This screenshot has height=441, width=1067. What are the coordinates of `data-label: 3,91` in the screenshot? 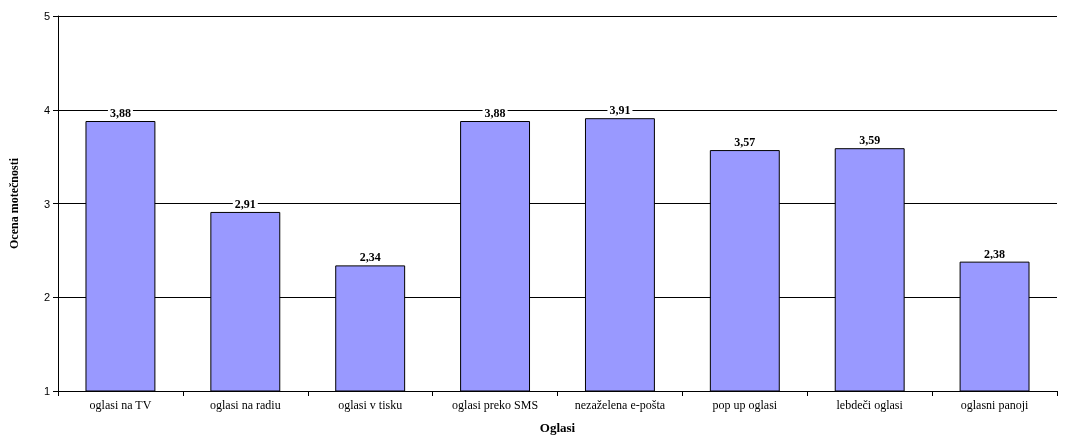 It's located at (620, 110).